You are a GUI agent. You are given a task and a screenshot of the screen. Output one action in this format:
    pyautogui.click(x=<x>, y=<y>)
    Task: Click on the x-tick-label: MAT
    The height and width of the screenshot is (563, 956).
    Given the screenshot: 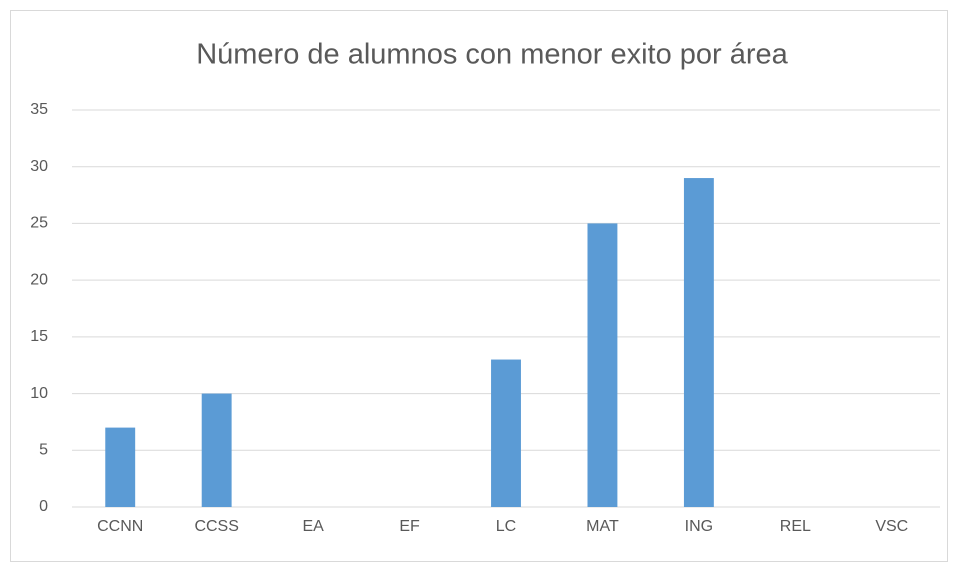 What is the action you would take?
    pyautogui.click(x=602, y=526)
    